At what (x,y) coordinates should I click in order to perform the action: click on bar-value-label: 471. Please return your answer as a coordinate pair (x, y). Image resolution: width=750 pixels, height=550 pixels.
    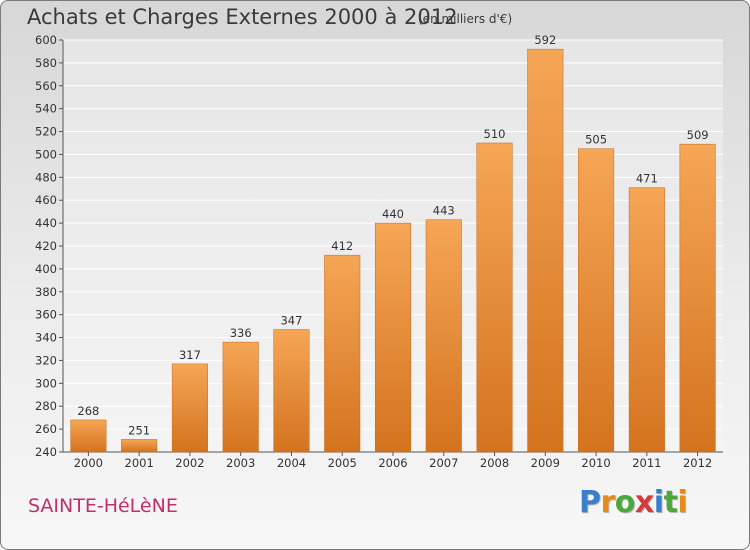
    Looking at the image, I should click on (647, 179).